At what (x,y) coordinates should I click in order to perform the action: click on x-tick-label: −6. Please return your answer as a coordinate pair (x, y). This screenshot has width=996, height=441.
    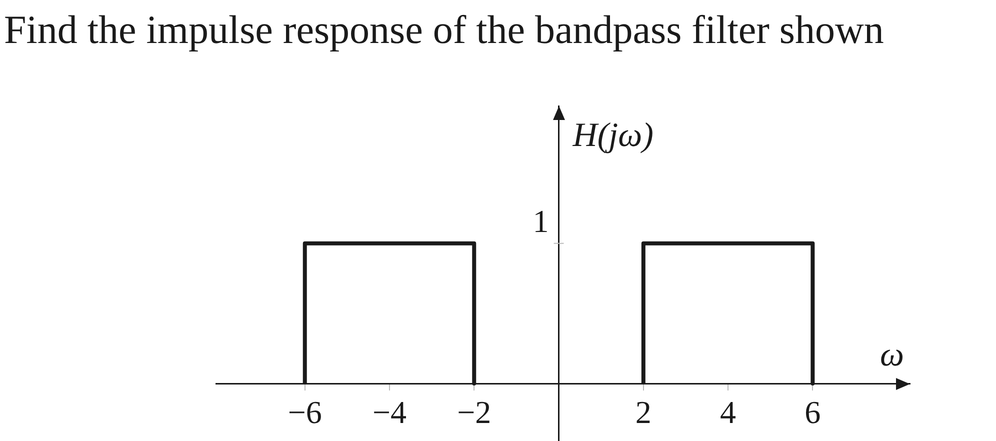
    Looking at the image, I should click on (305, 412).